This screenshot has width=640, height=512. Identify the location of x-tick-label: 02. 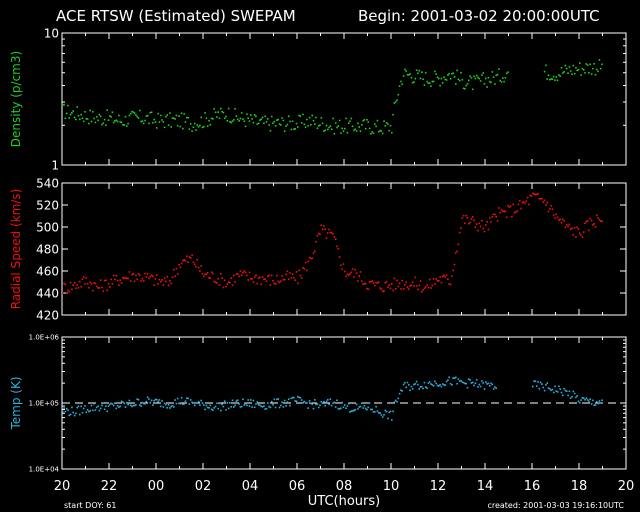
(203, 486).